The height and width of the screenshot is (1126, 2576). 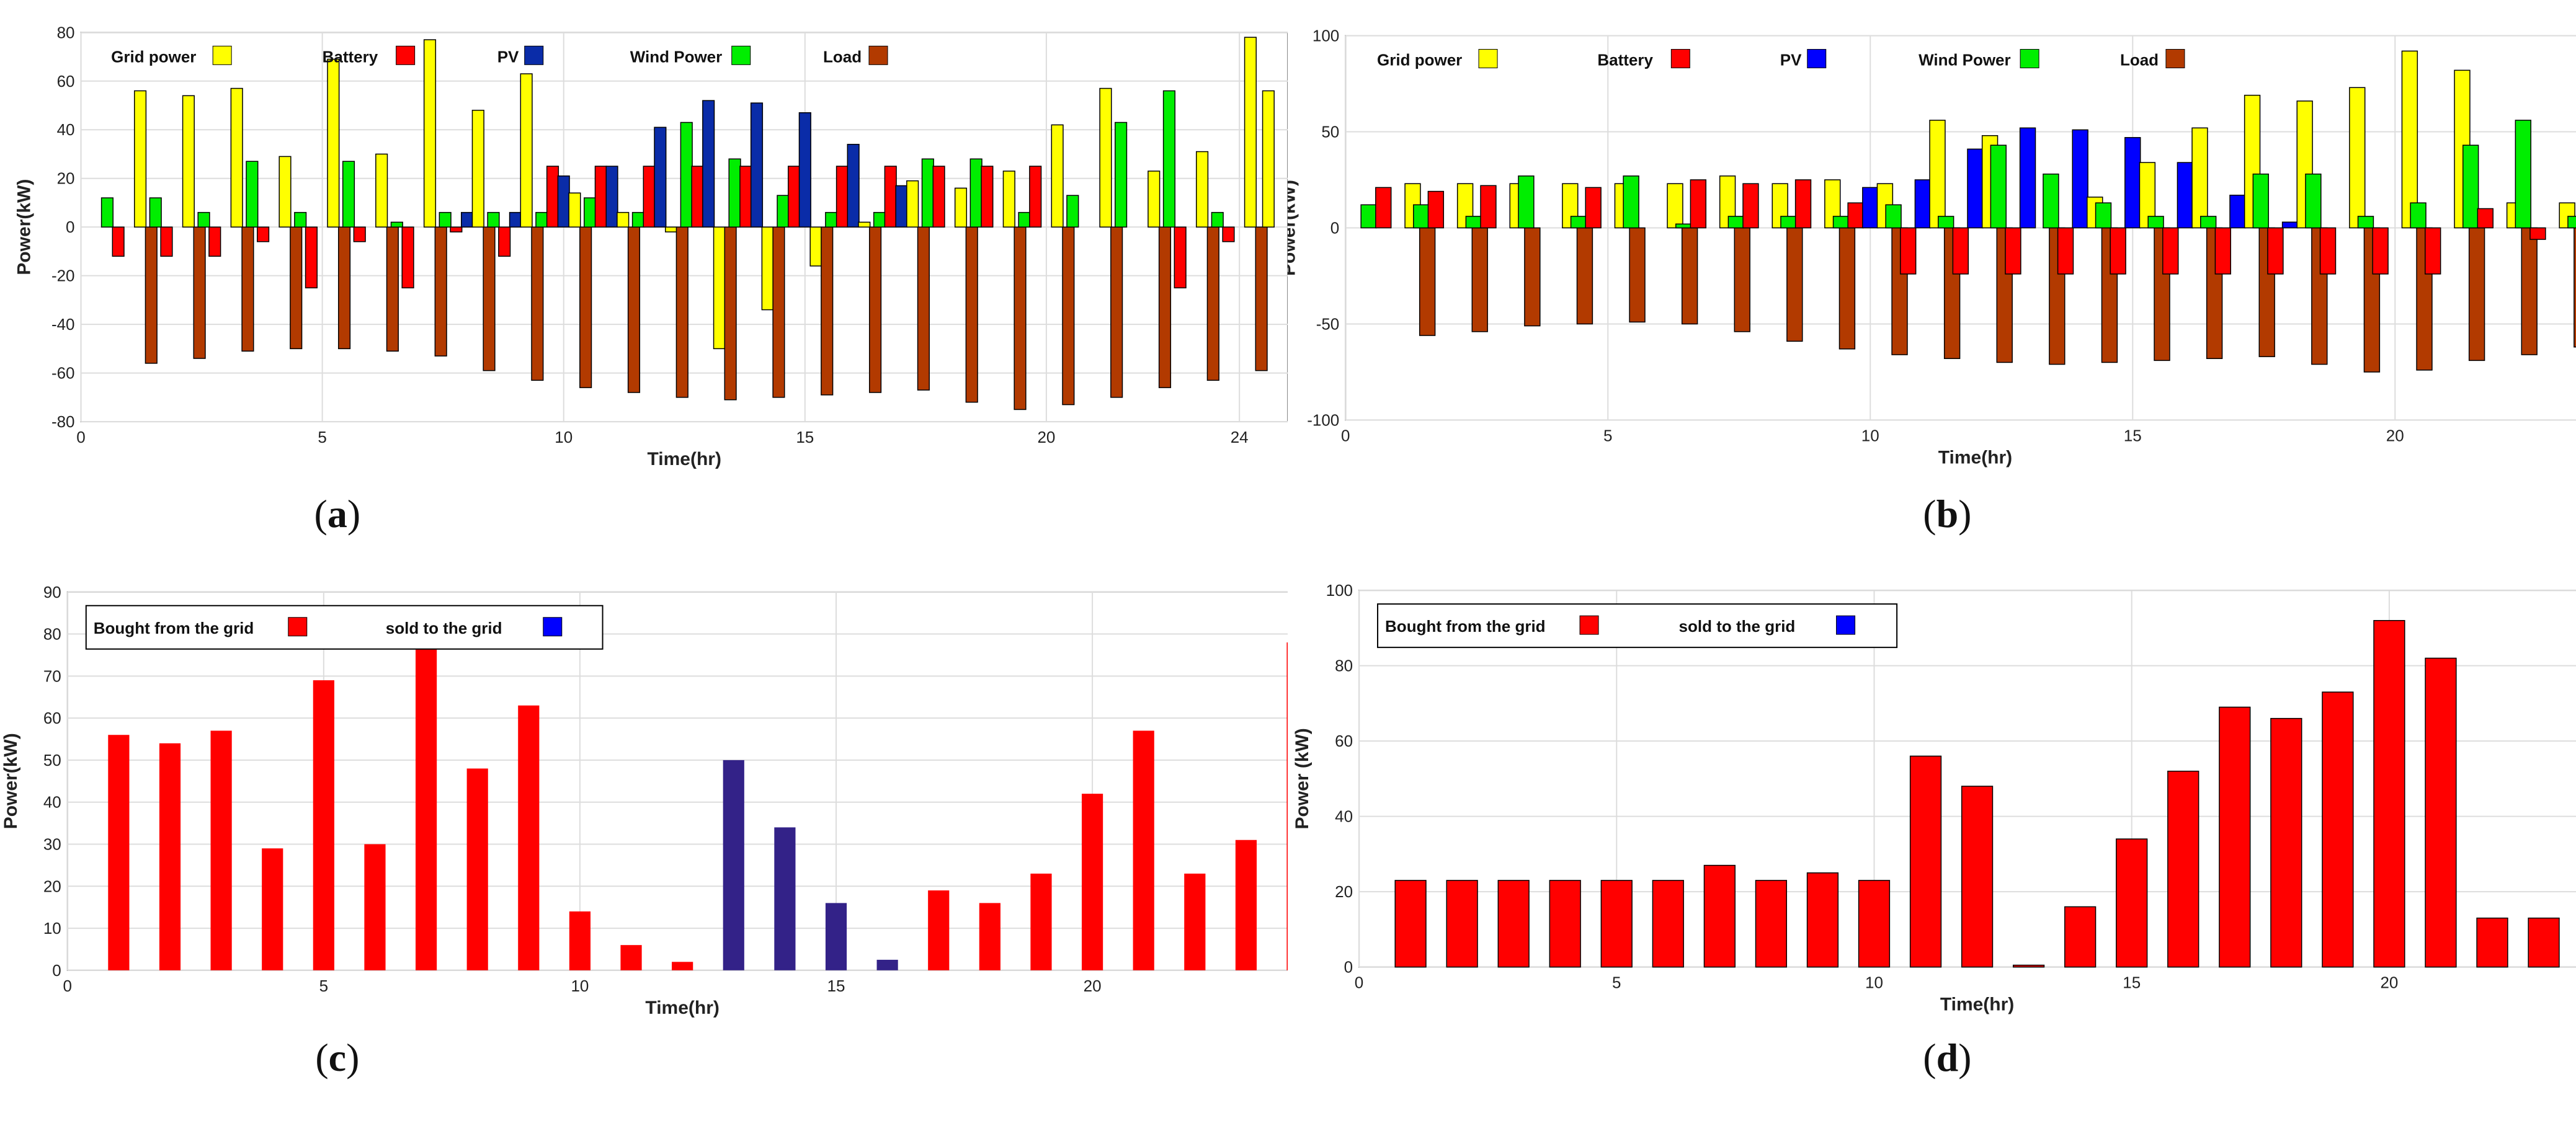 What do you see at coordinates (66, 32) in the screenshot?
I see `y-tick-label: 80` at bounding box center [66, 32].